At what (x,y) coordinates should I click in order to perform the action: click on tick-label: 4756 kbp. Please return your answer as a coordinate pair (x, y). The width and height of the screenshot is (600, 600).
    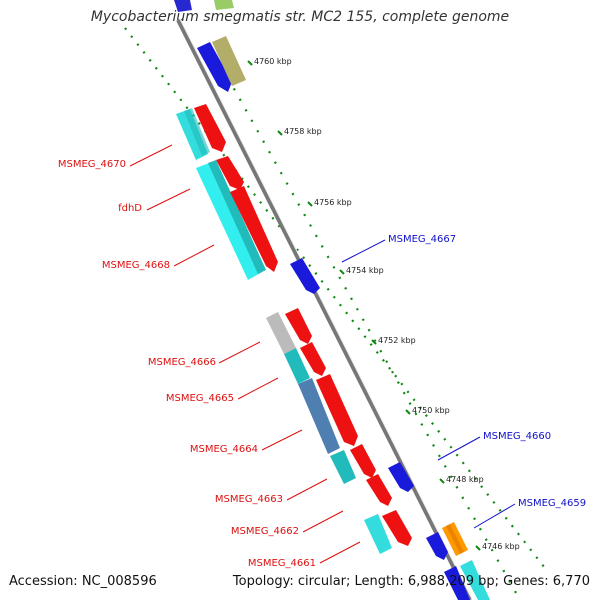
    Looking at the image, I should click on (333, 202).